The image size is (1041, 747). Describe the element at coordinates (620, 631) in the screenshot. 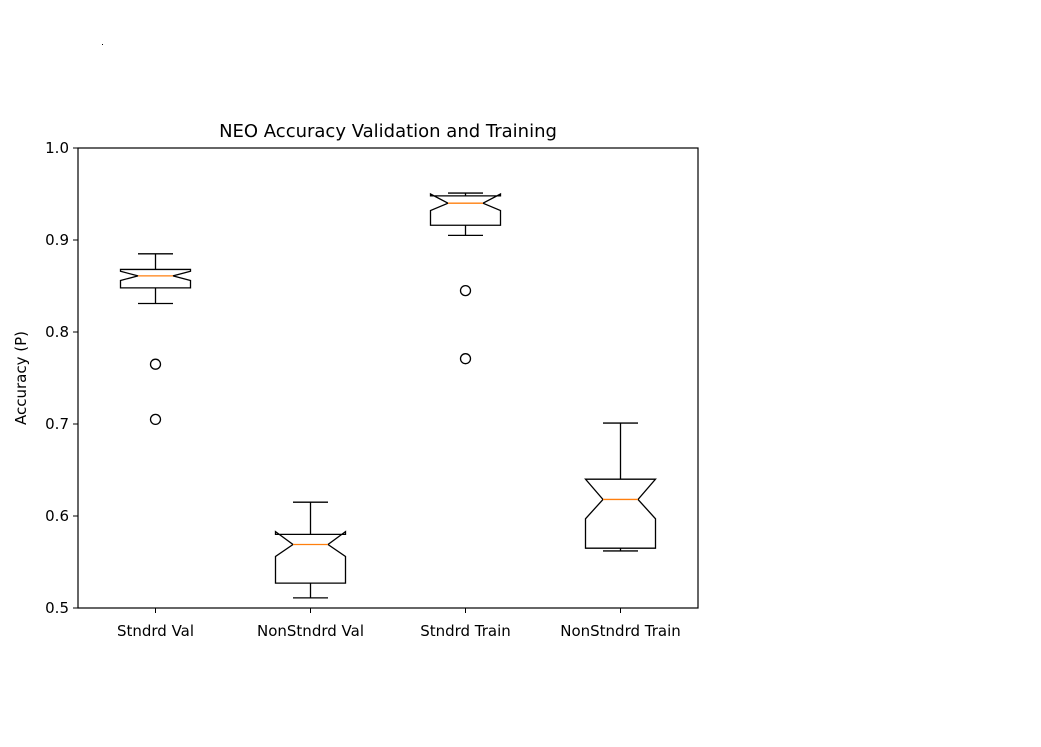

I see `x-tick-label: NonStndrd Train` at that location.